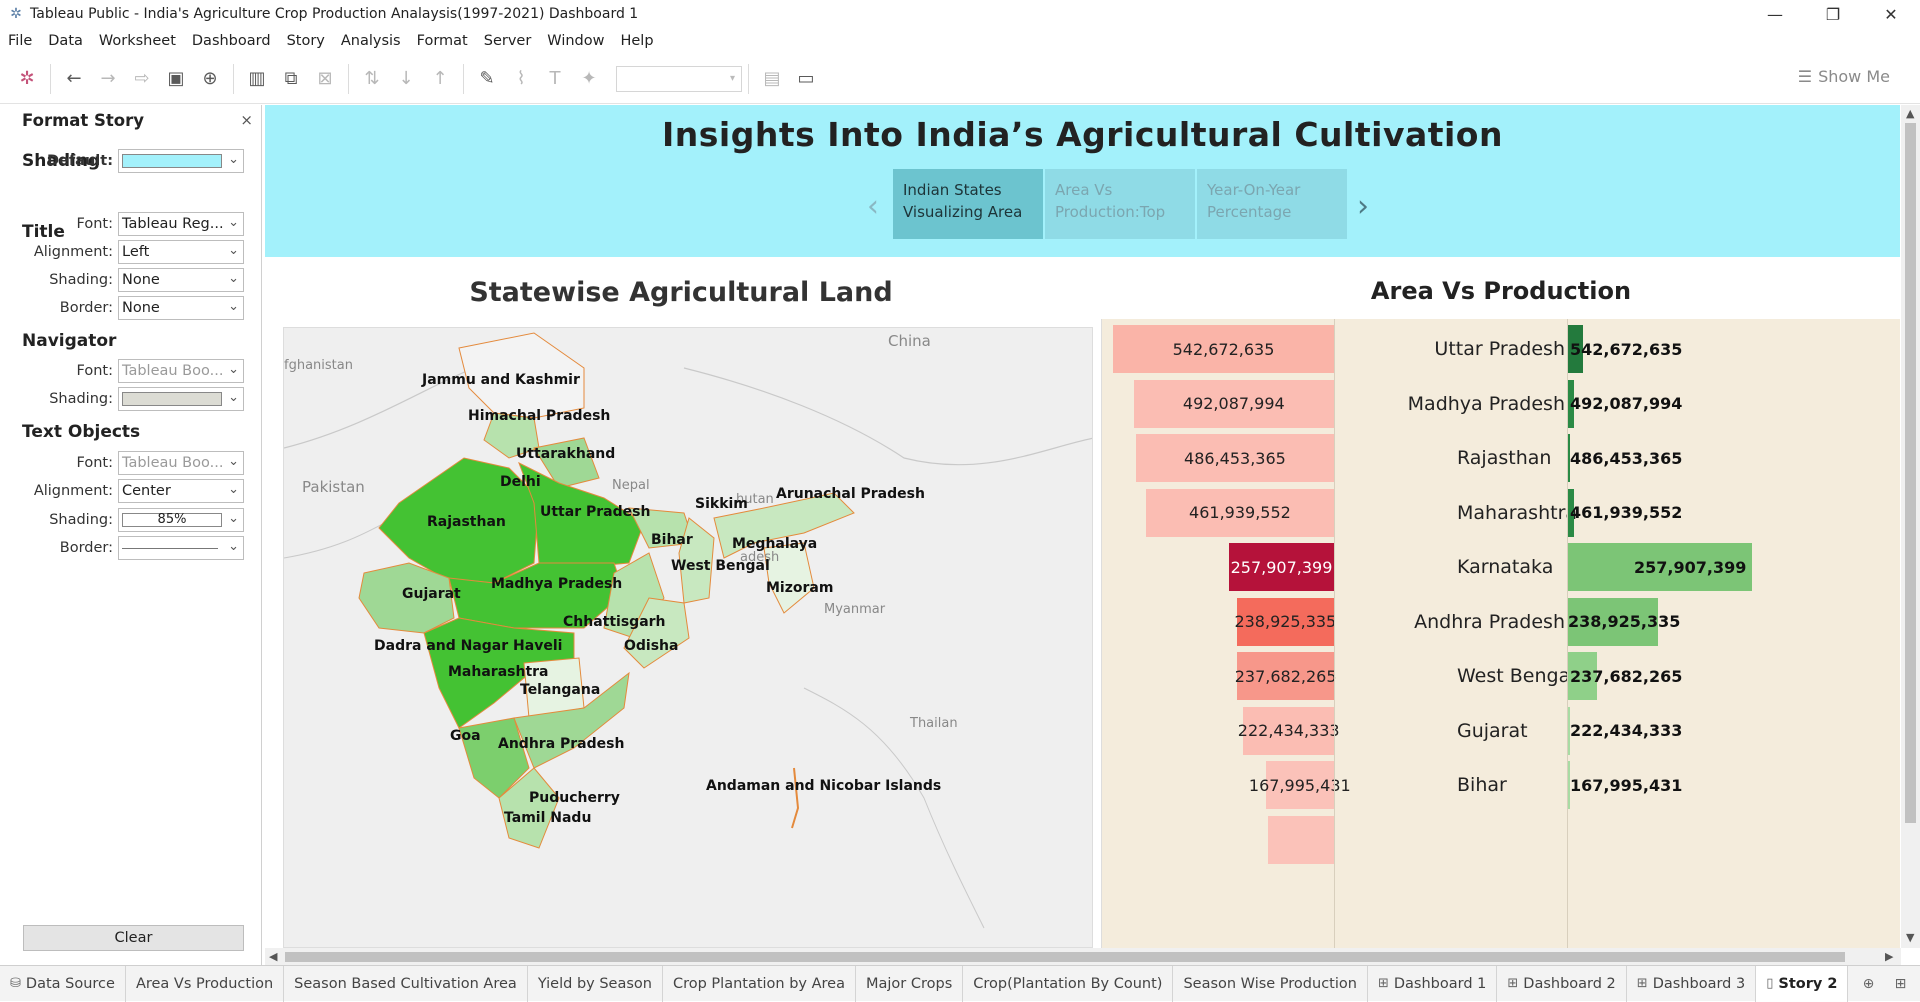  Describe the element at coordinates (406, 78) in the screenshot. I see `sort-ascending-icon: ↓` at that location.